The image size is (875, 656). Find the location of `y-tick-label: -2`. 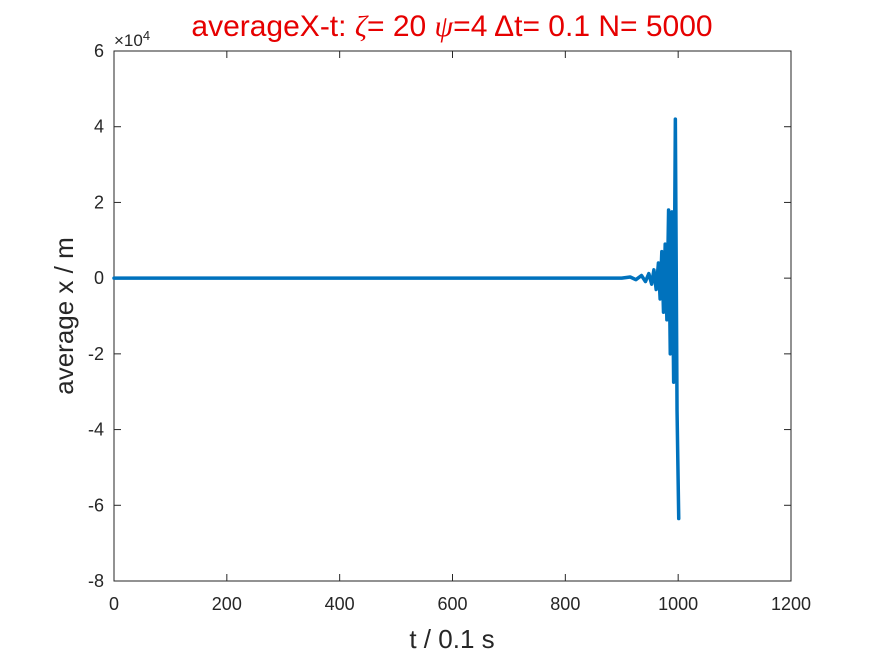

y-tick-label: -2 is located at coordinates (96, 354).